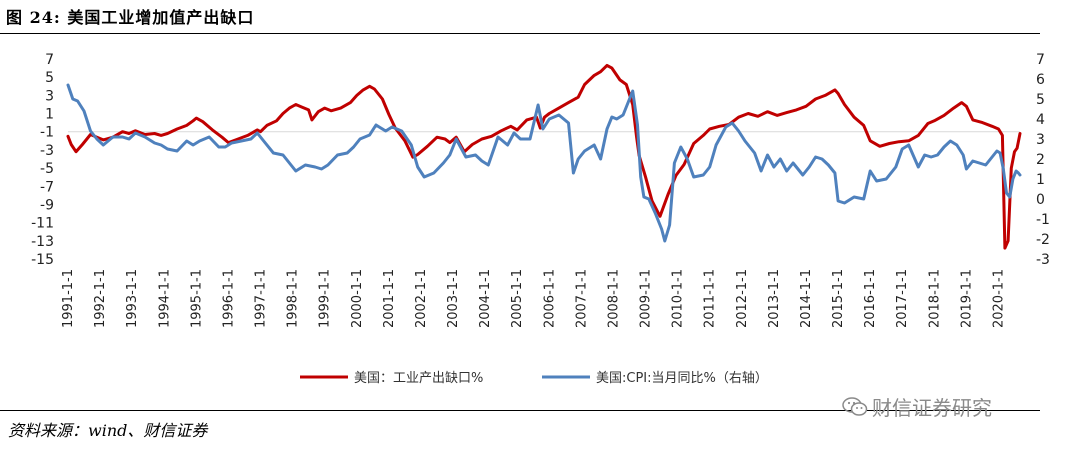  Describe the element at coordinates (966, 298) in the screenshot. I see `x-tick-label: 2019-1-1` at that location.